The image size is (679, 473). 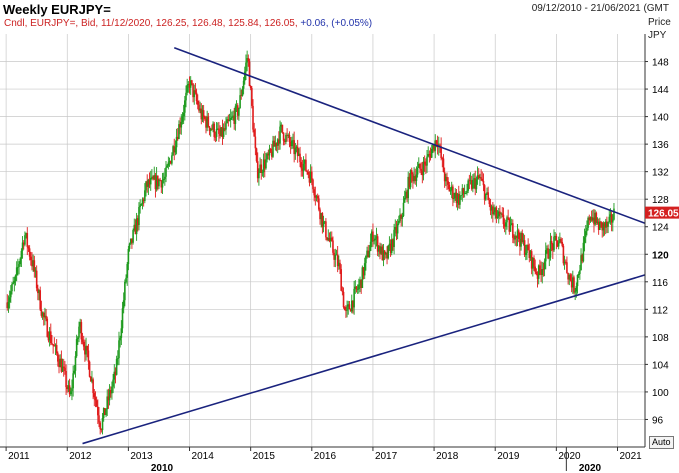 What do you see at coordinates (508, 456) in the screenshot?
I see `x-tick-label: 2019` at bounding box center [508, 456].